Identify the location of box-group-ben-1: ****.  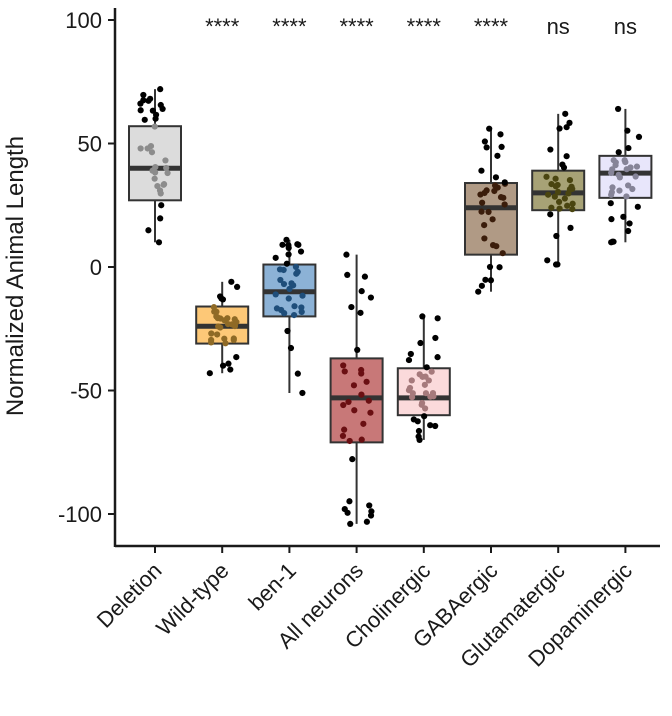
(289, 205).